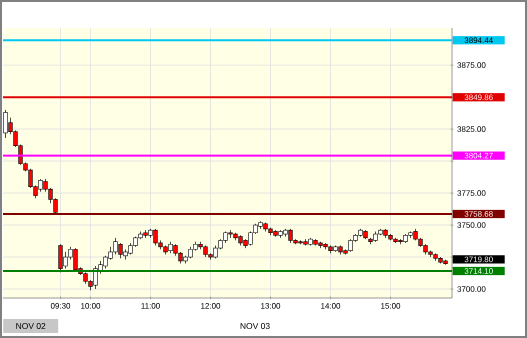 This screenshot has width=527, height=338. What do you see at coordinates (31, 326) in the screenshot?
I see `text: NOV 02` at bounding box center [31, 326].